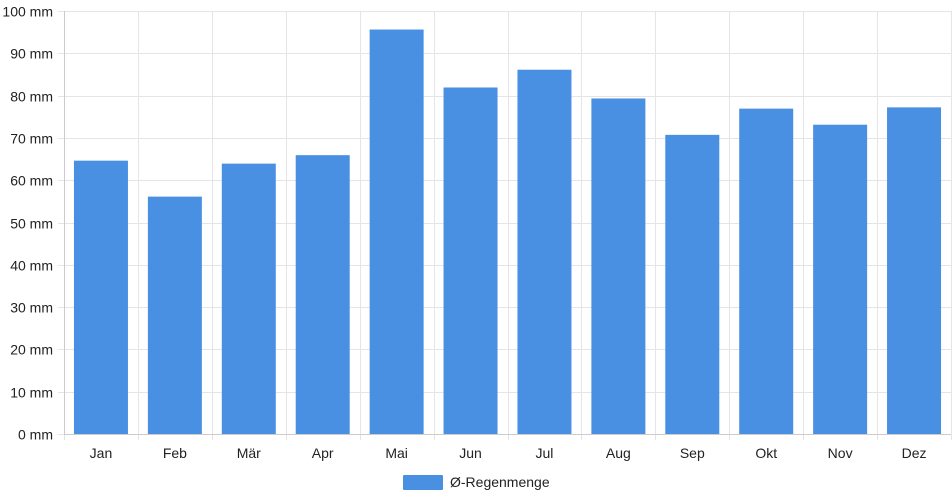 Image resolution: width=952 pixels, height=500 pixels. What do you see at coordinates (249, 453) in the screenshot?
I see `x-tick-label: Mär` at bounding box center [249, 453].